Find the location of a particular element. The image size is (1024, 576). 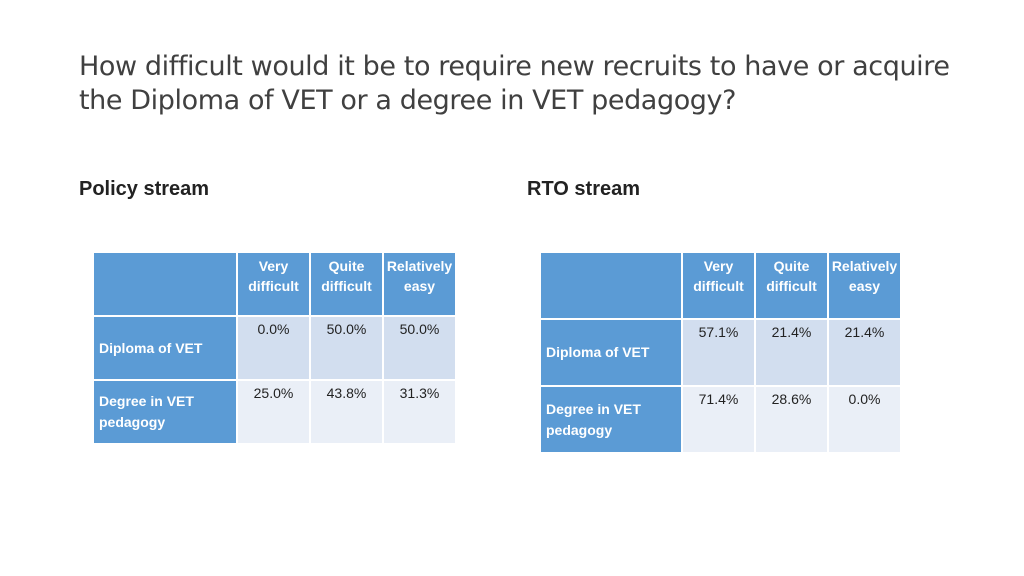

policy-row-label-diploma: Diploma of VET is located at coordinates (165, 348).